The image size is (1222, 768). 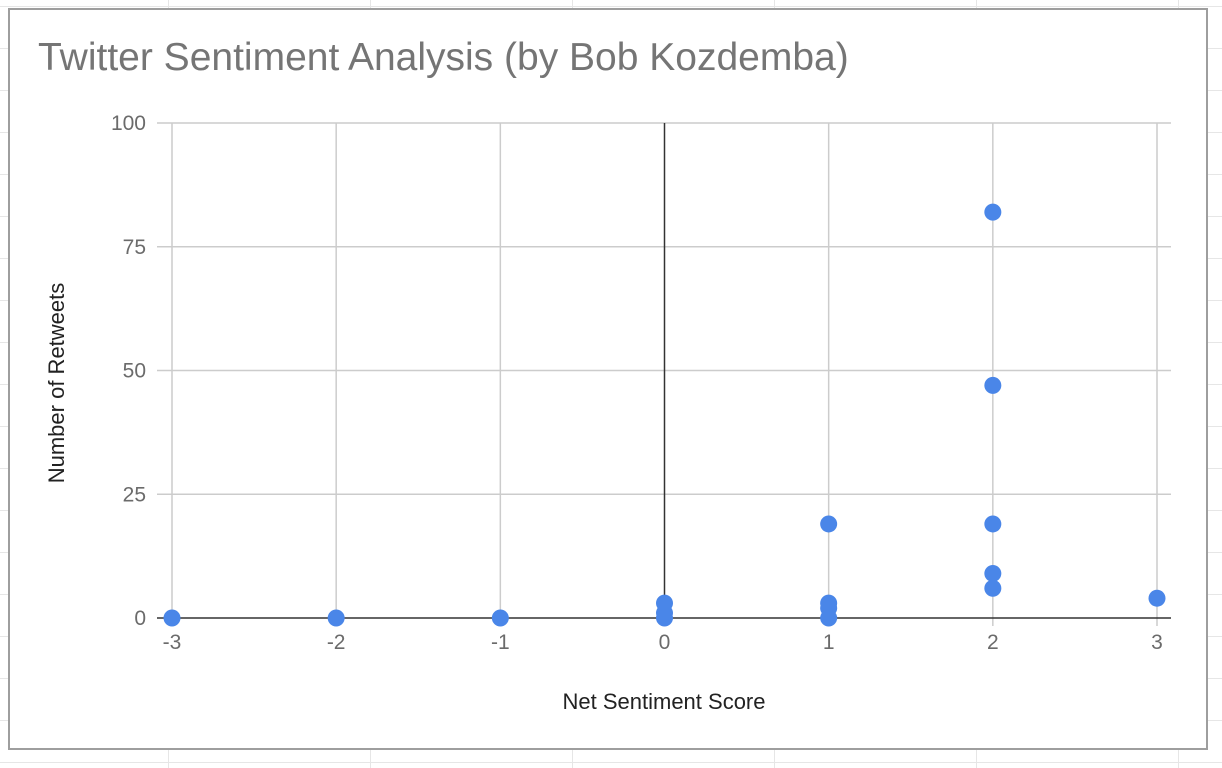 I want to click on x-tick-label: 0, so click(x=665, y=642).